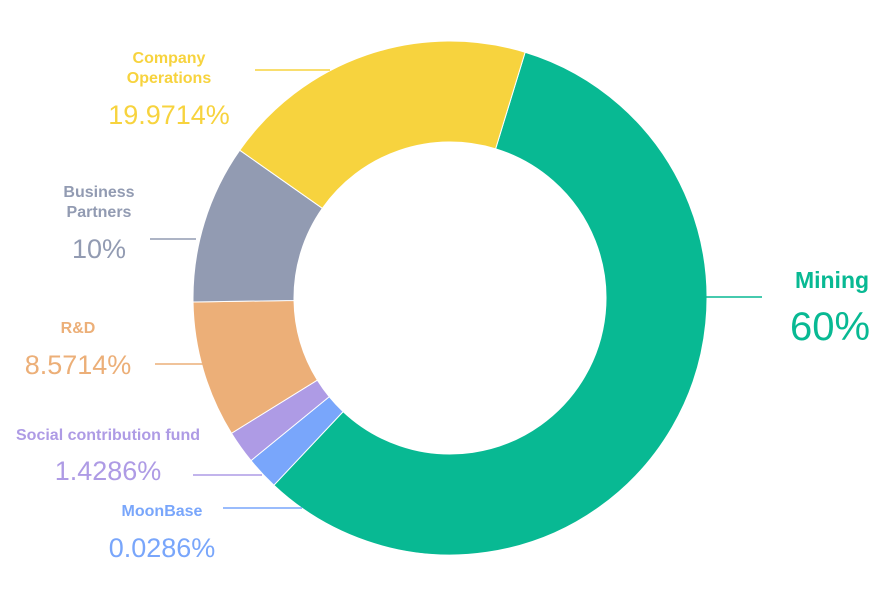 This screenshot has width=892, height=596. Describe the element at coordinates (832, 280) in the screenshot. I see `label-name-mining: Mining` at that location.